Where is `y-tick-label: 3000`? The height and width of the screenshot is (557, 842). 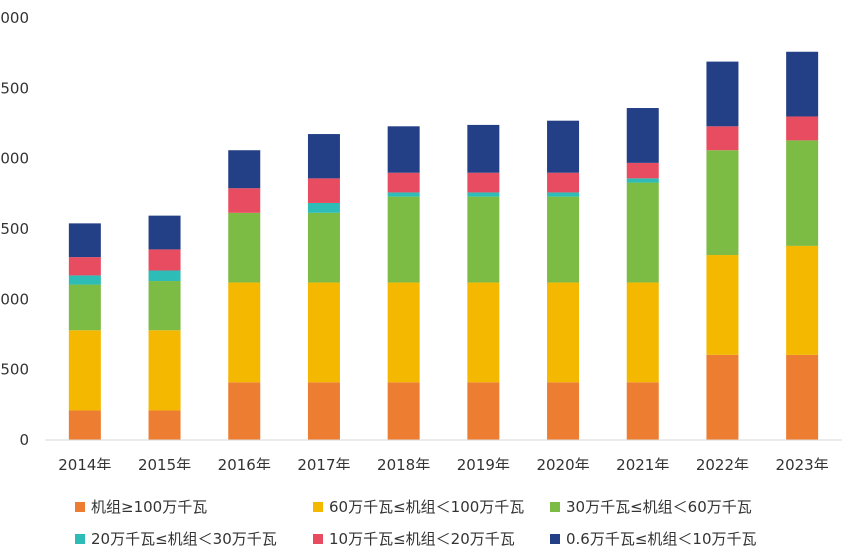 y-tick-label: 3000 is located at coordinates (14, 18).